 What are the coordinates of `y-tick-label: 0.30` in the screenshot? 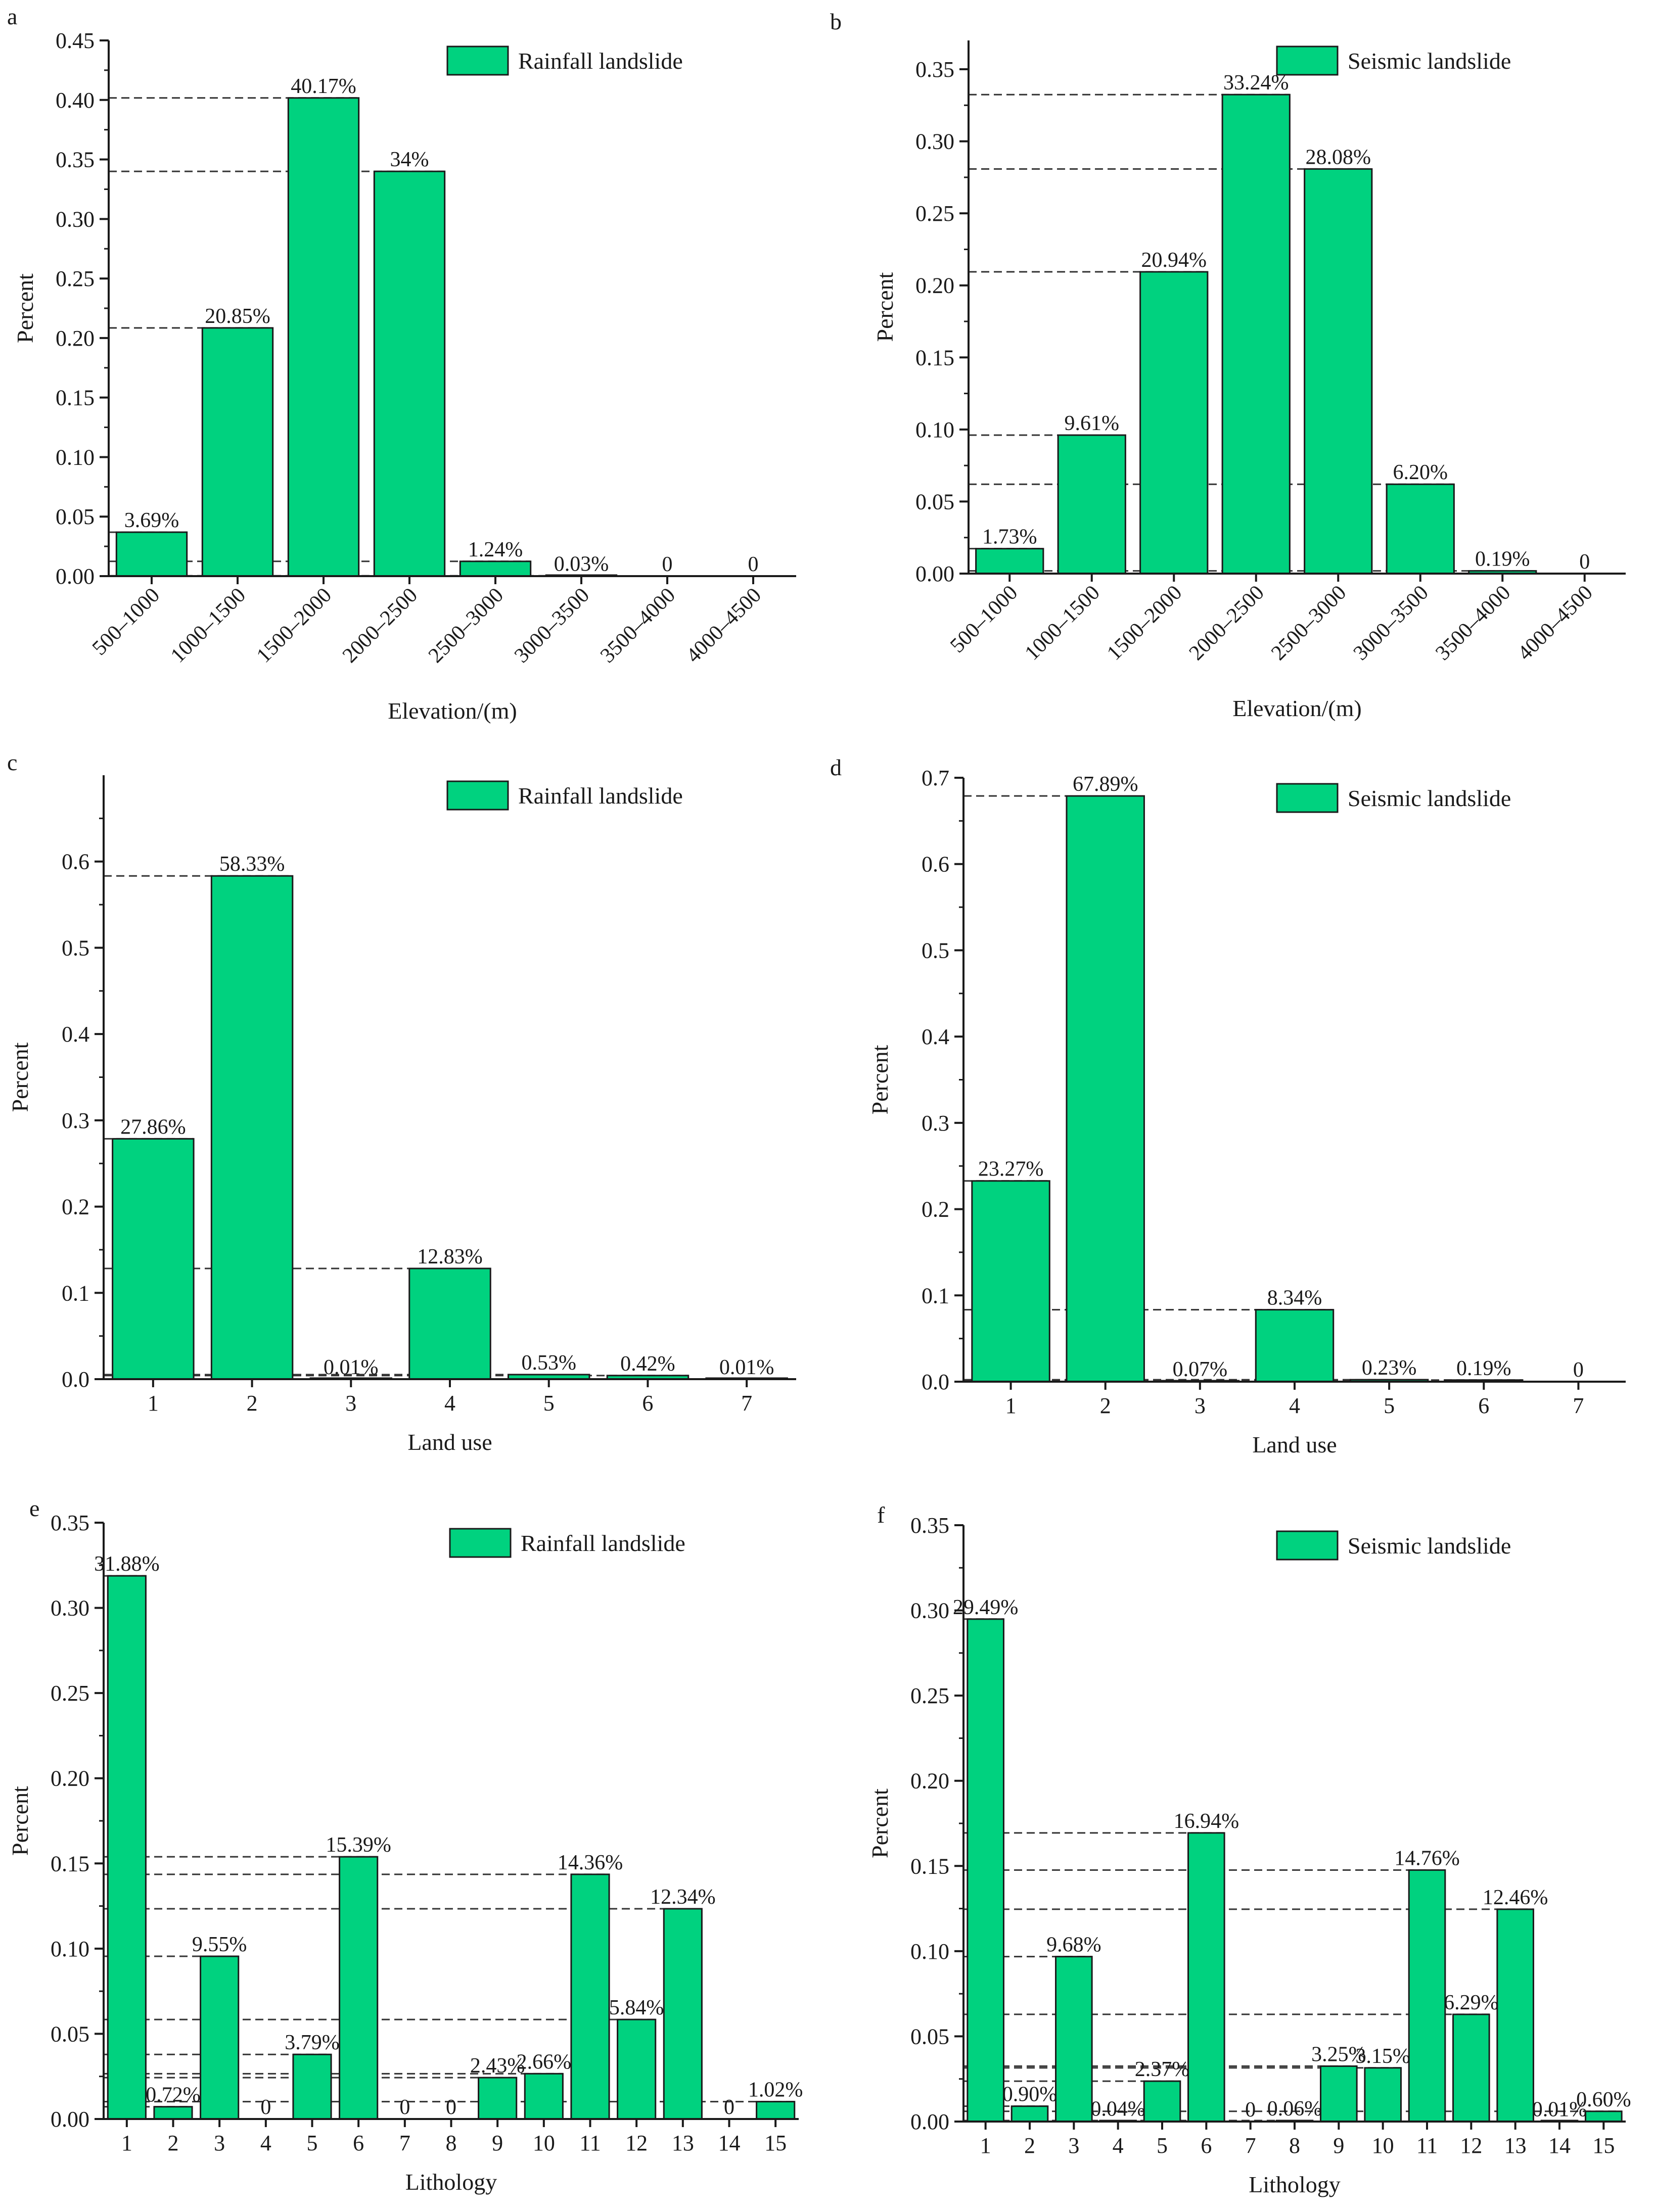 It's located at (929, 1611).